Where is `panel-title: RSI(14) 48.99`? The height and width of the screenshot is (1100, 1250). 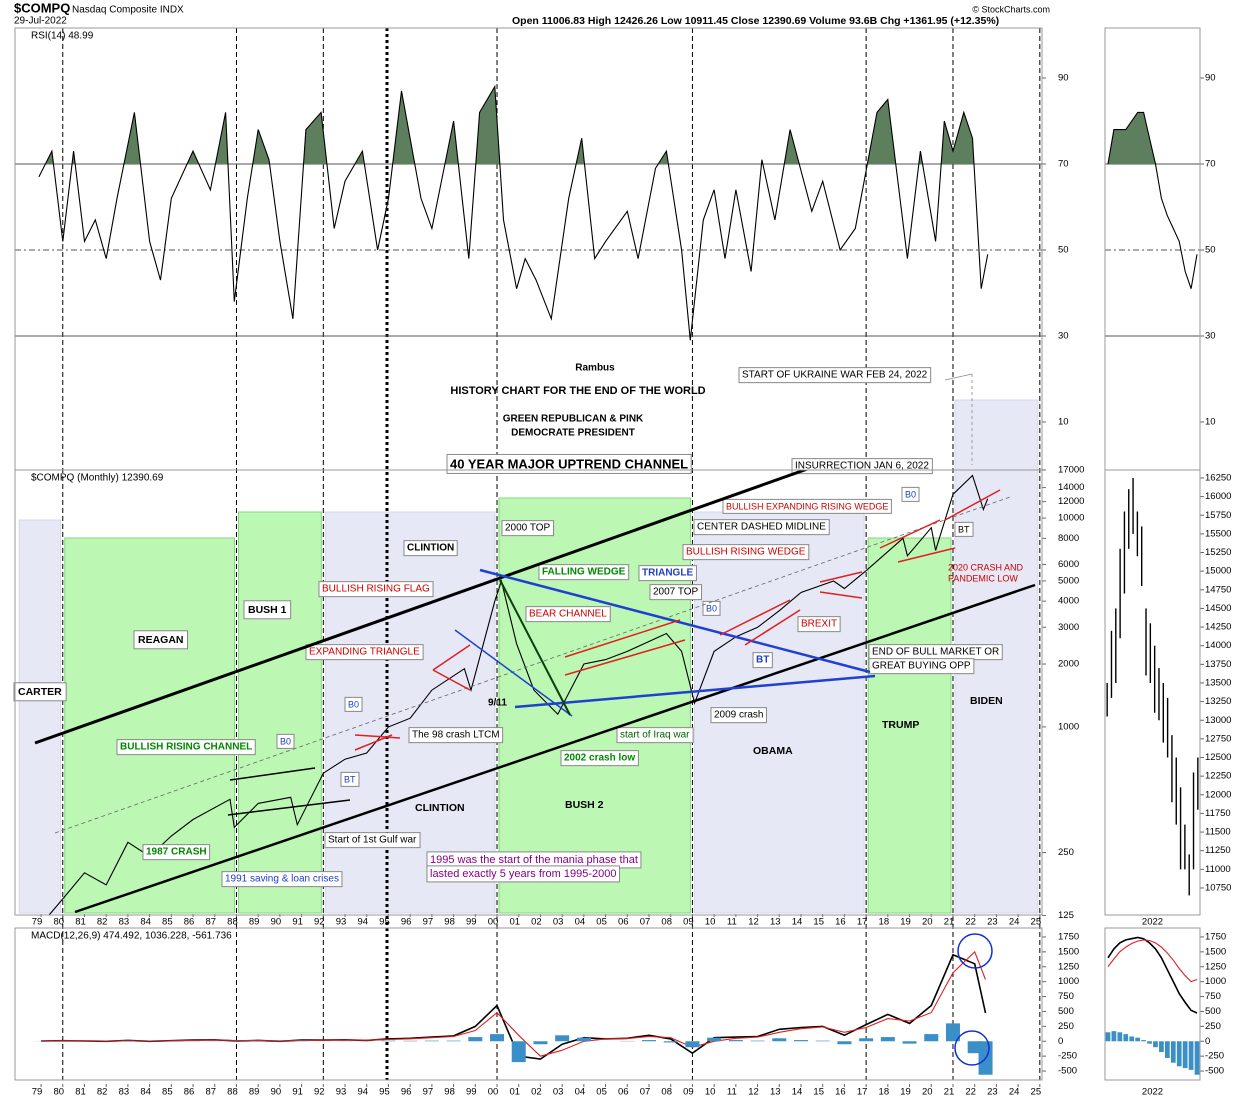
panel-title: RSI(14) 48.99 is located at coordinates (62, 36).